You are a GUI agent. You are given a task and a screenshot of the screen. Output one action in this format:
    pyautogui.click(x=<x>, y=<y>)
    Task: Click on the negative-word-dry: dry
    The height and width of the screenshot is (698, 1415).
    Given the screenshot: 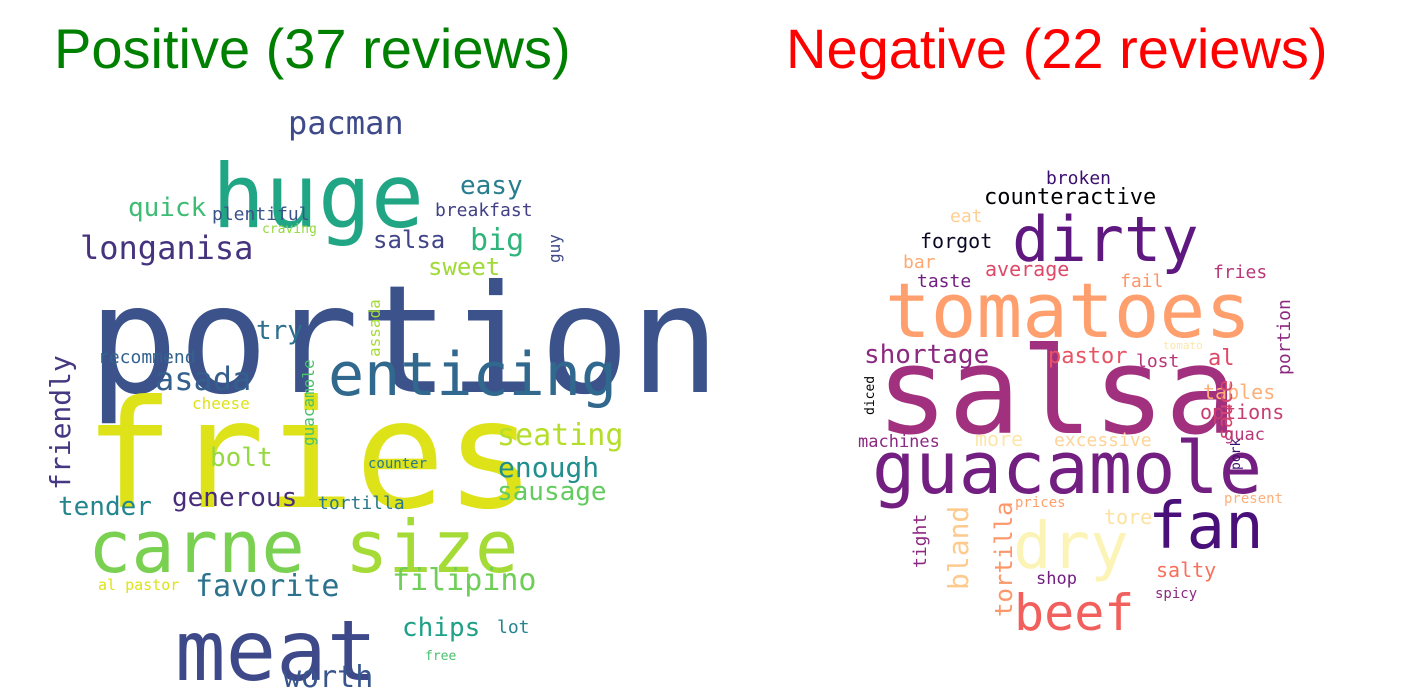 What is the action you would take?
    pyautogui.click(x=1071, y=547)
    